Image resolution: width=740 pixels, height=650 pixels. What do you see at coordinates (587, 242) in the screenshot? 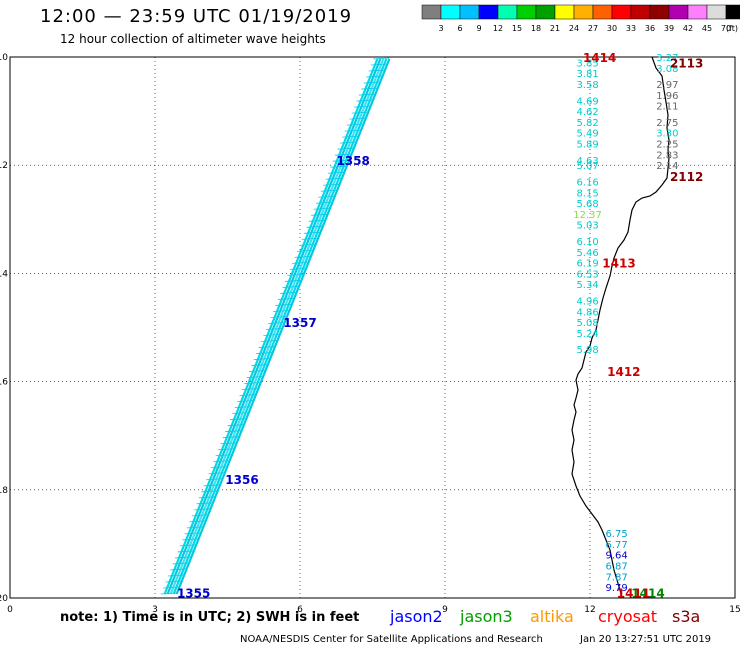
I see `swh-value: 6.10` at bounding box center [587, 242].